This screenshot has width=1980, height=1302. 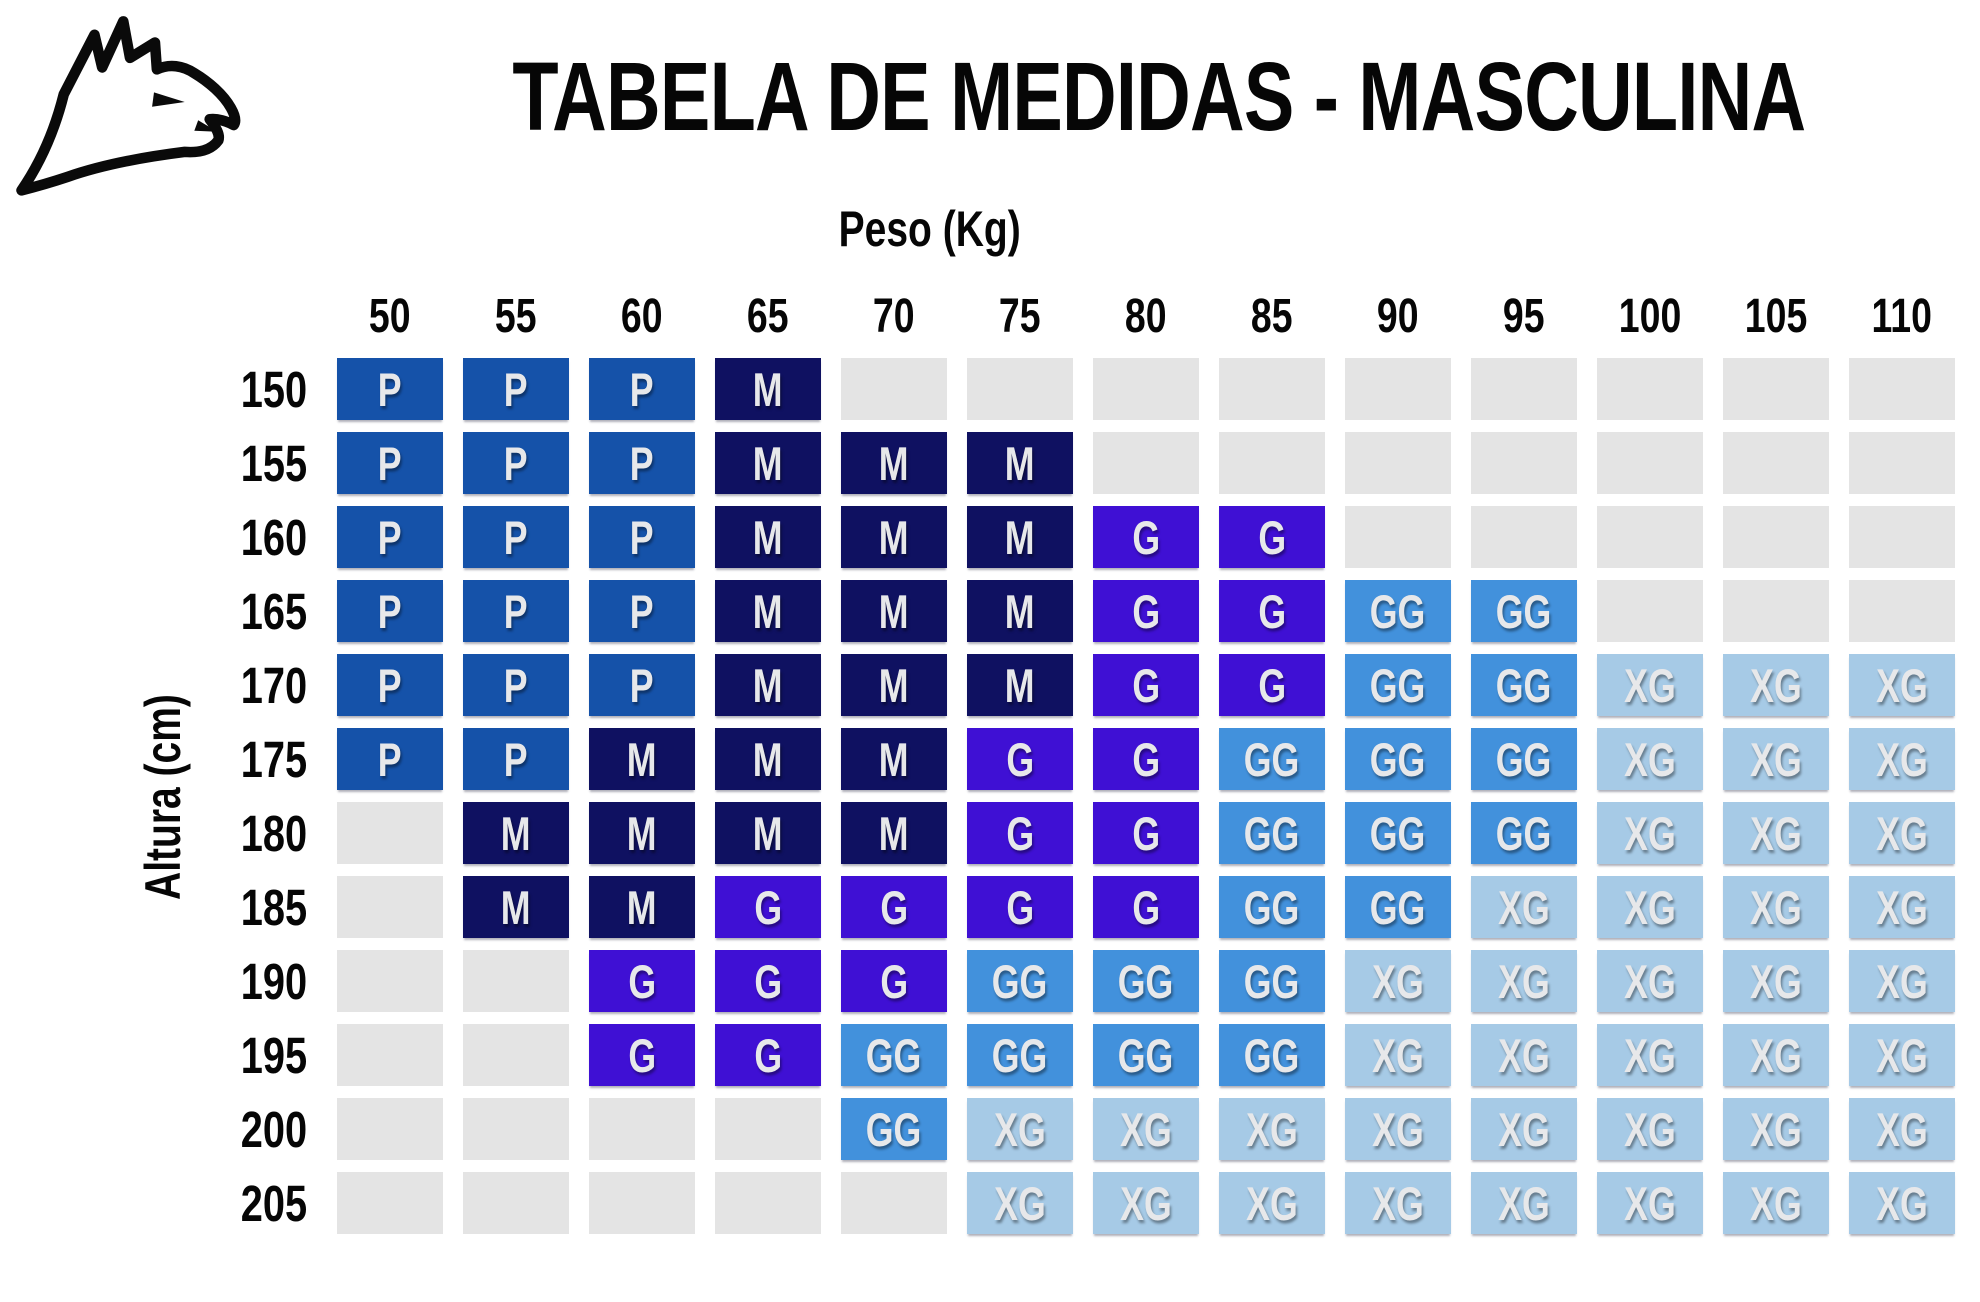 I want to click on weight-column-header-text: 85, so click(x=1272, y=316).